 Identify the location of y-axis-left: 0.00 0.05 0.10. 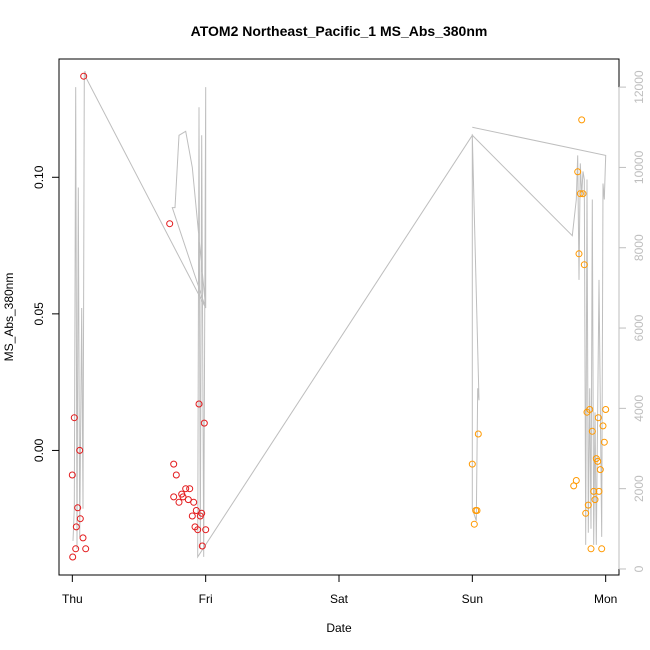
(46, 313).